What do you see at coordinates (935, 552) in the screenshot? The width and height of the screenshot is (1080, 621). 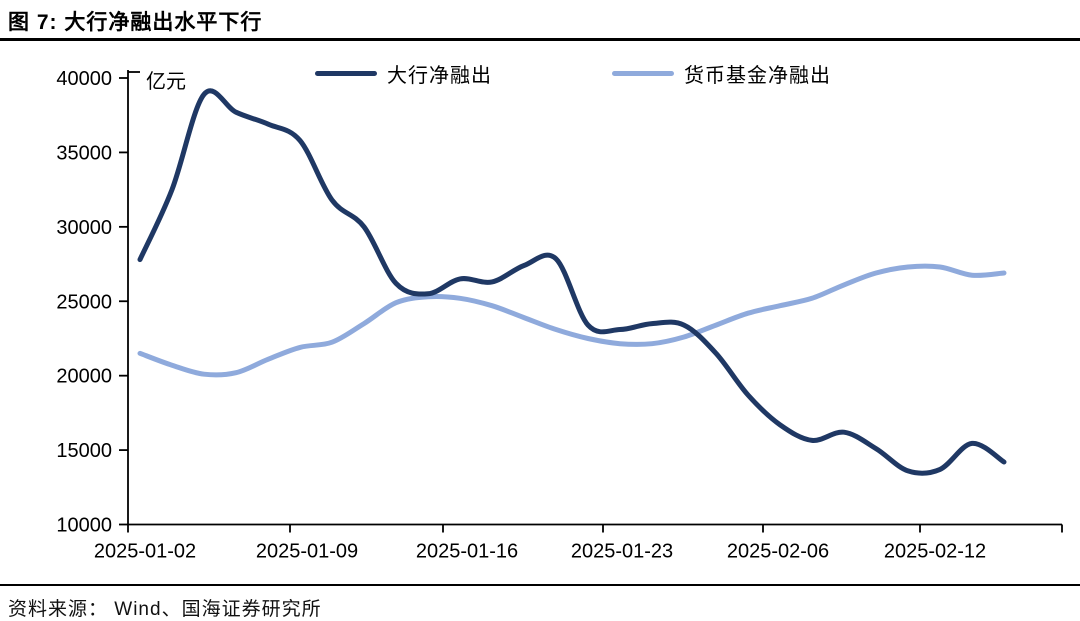 I see `x-tick-label: 2025-02-12` at bounding box center [935, 552].